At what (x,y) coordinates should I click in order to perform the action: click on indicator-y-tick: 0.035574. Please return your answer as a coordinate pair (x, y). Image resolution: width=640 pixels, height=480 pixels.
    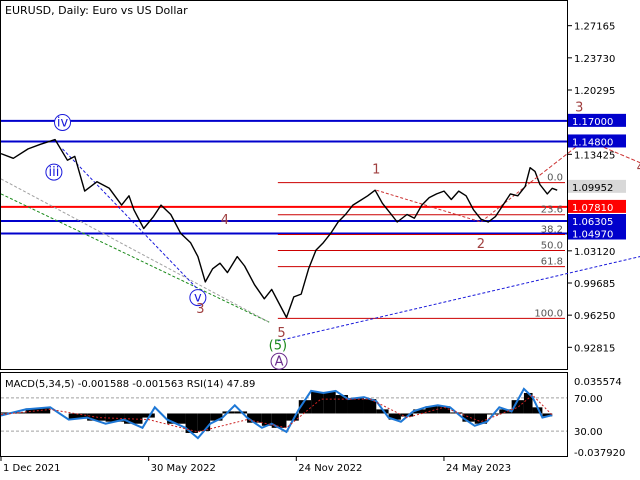
    Looking at the image, I should click on (598, 382).